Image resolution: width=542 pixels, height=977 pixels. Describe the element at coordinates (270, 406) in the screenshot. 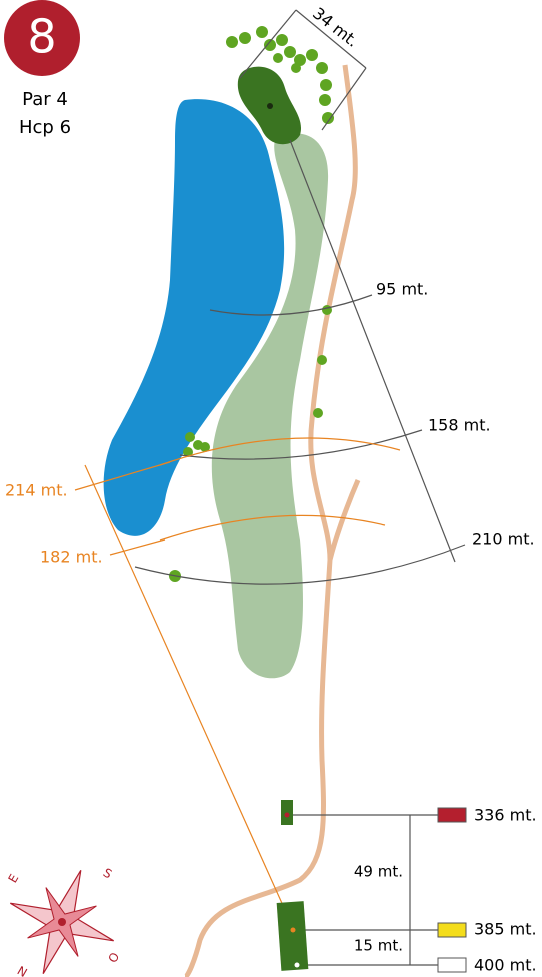

I see `fairway` at that location.